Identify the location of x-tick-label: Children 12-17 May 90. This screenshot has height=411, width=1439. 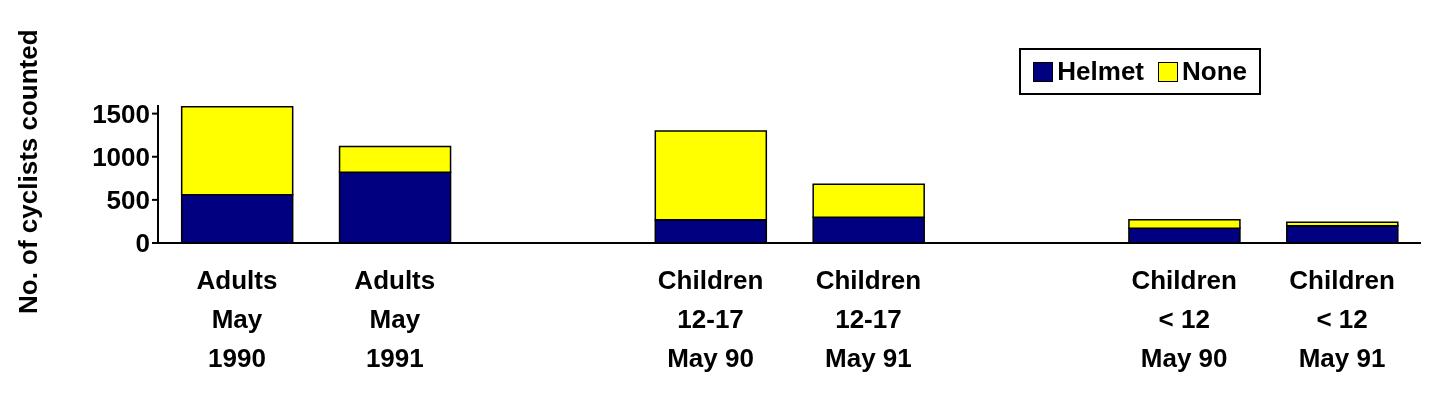
(710, 319).